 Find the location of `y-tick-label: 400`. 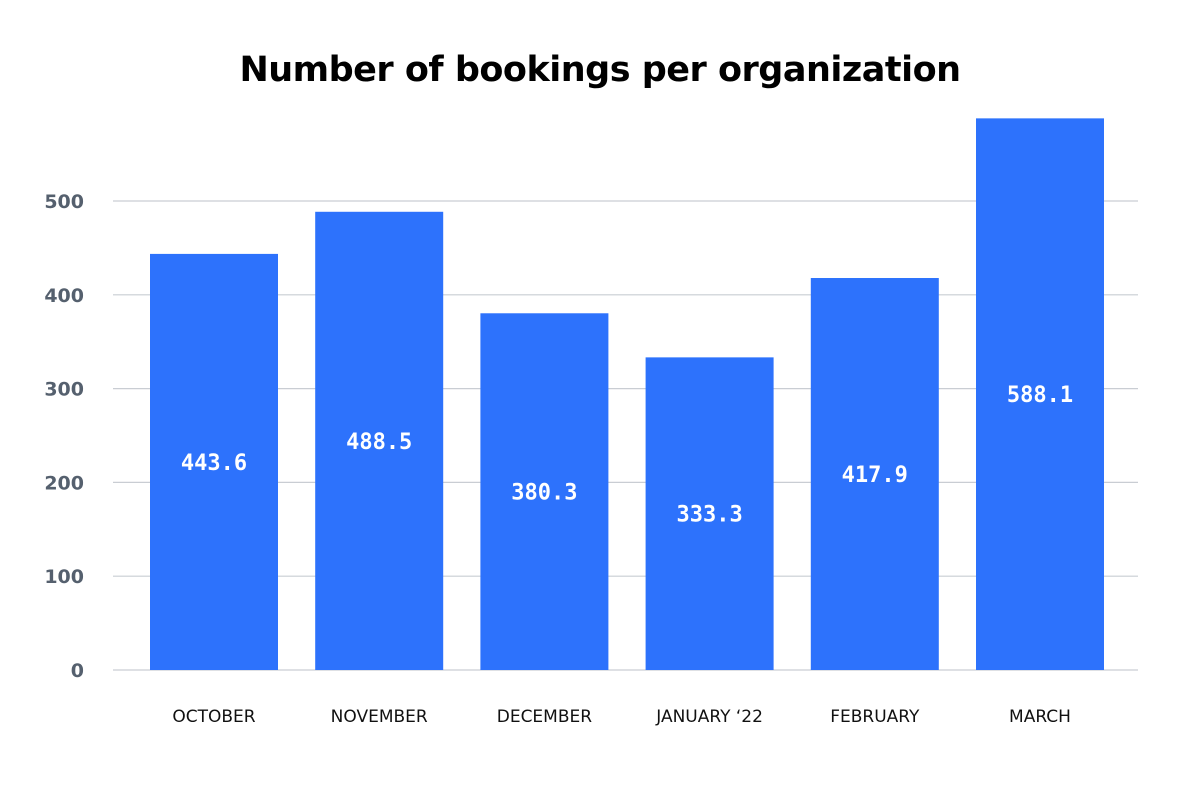

y-tick-label: 400 is located at coordinates (64, 296).